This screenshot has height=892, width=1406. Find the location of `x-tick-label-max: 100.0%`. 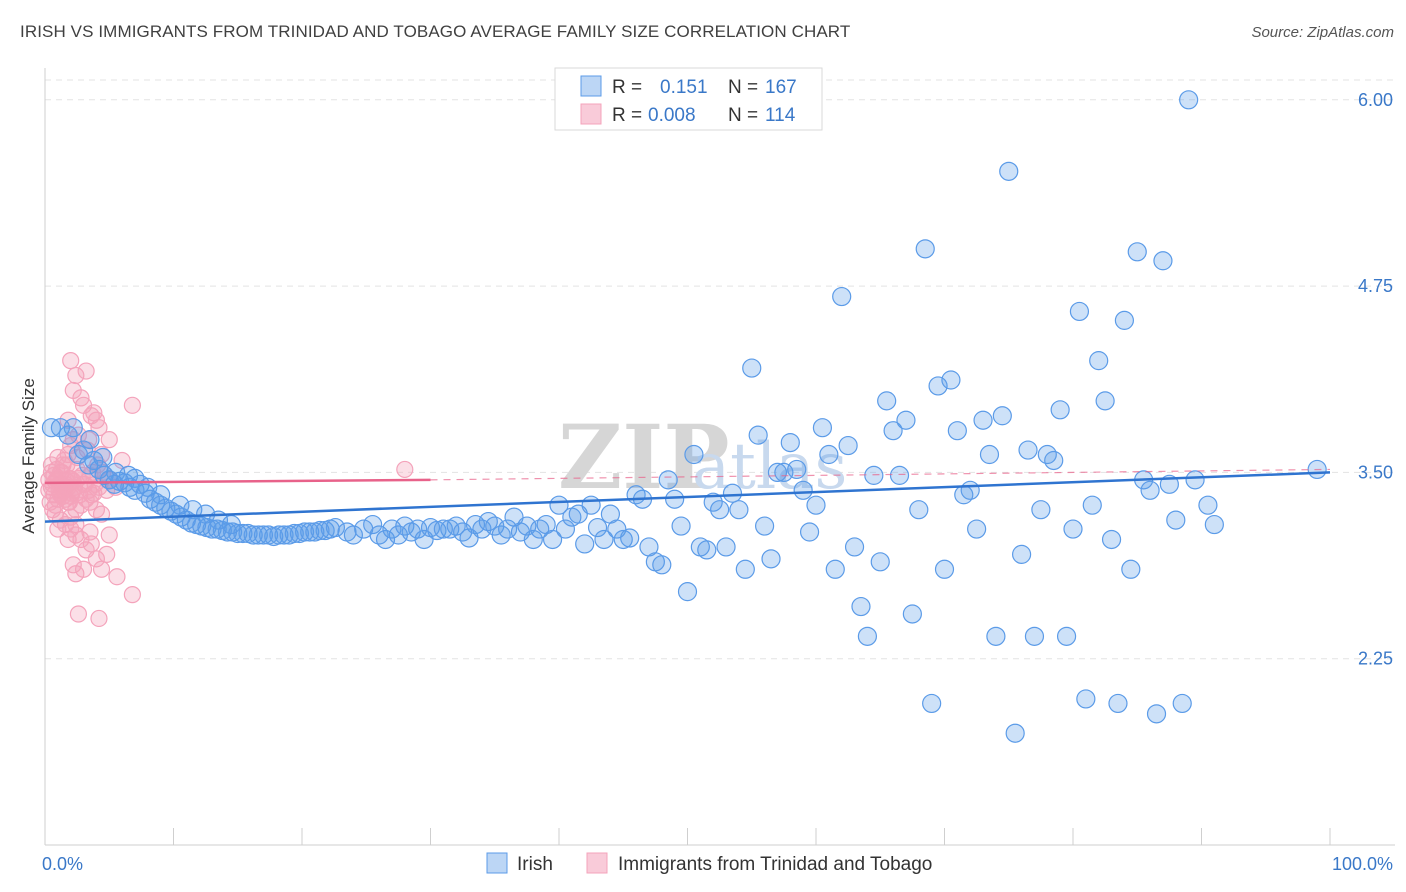

x-tick-label-max: 100.0% is located at coordinates (1362, 864).